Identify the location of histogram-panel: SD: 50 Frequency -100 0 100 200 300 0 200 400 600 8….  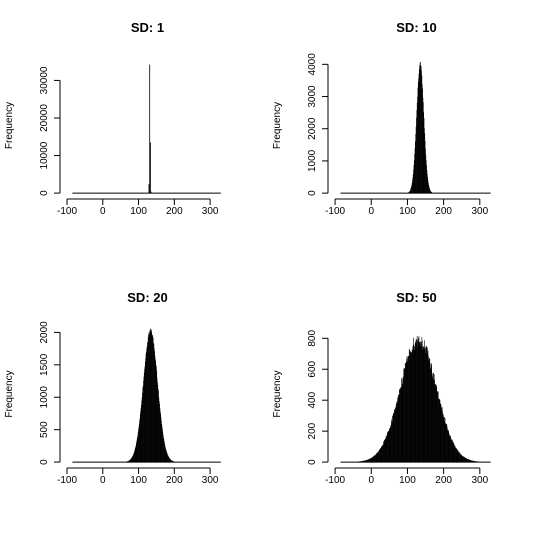
(381, 388).